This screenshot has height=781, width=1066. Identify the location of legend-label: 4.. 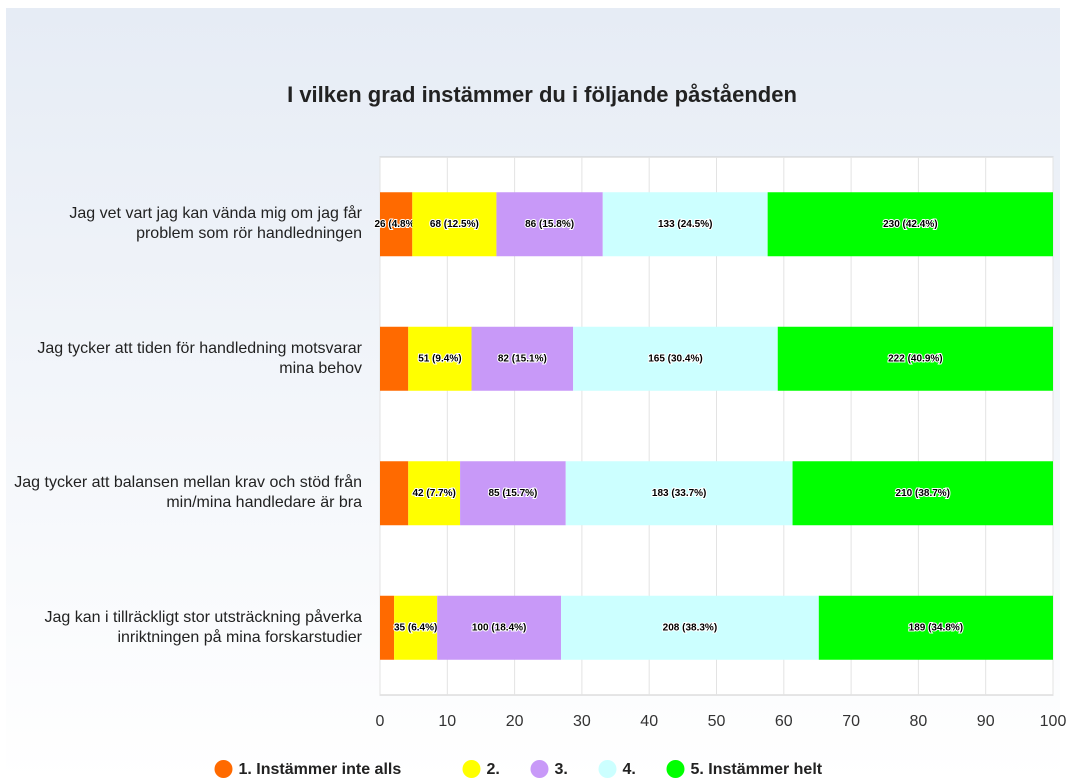
(629, 769).